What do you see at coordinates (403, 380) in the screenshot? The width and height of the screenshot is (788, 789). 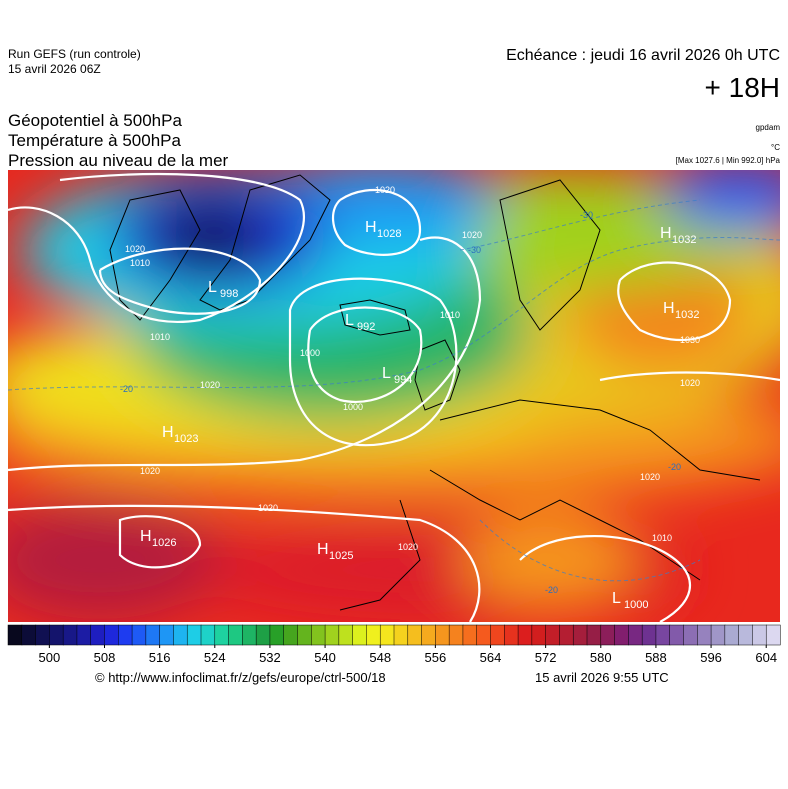 I see `center-pressure: 994` at bounding box center [403, 380].